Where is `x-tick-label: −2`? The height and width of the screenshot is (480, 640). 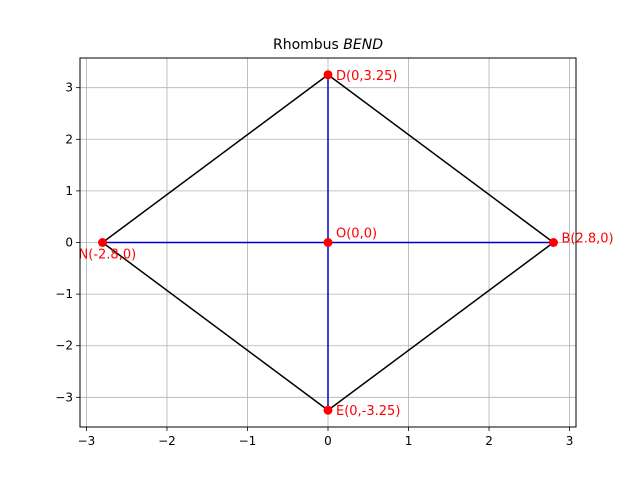 x-tick-label: −2 is located at coordinates (167, 441).